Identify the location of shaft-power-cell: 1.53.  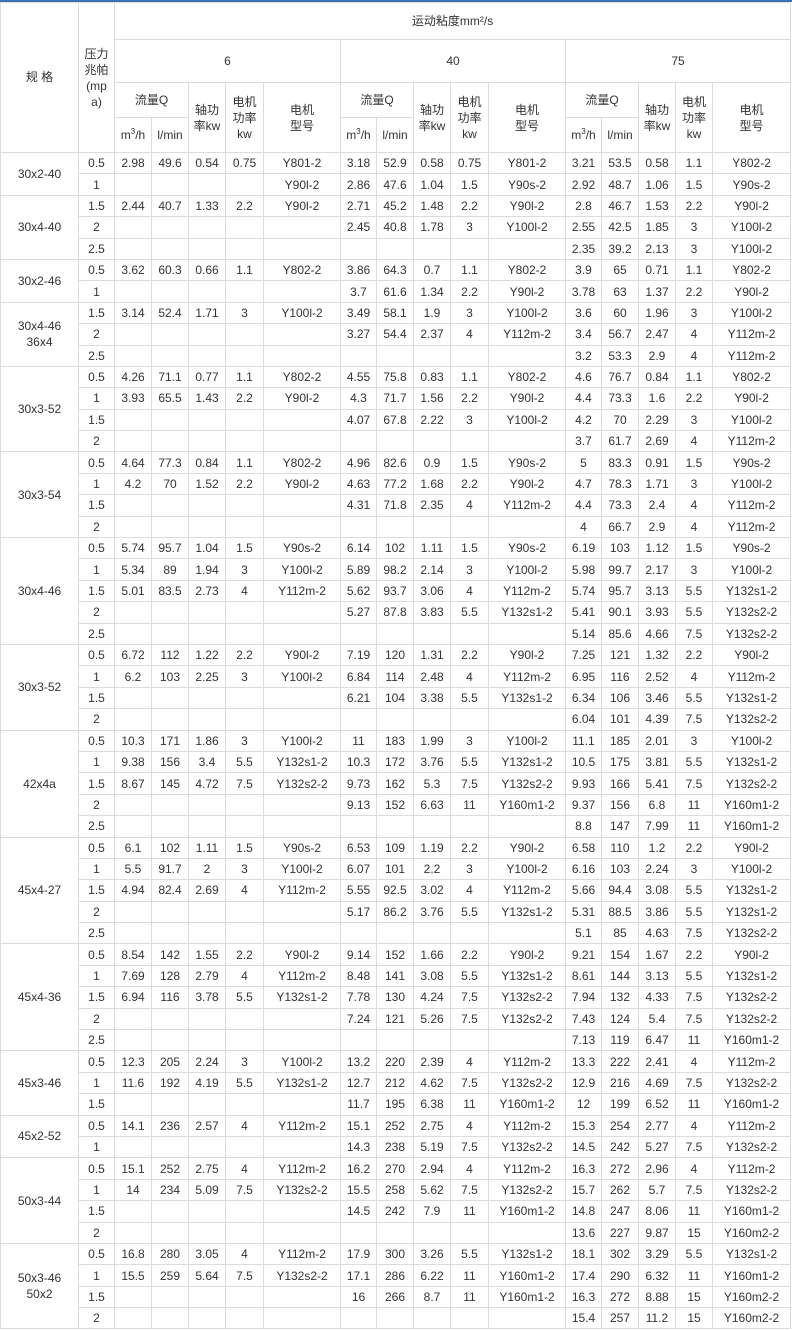
(657, 206).